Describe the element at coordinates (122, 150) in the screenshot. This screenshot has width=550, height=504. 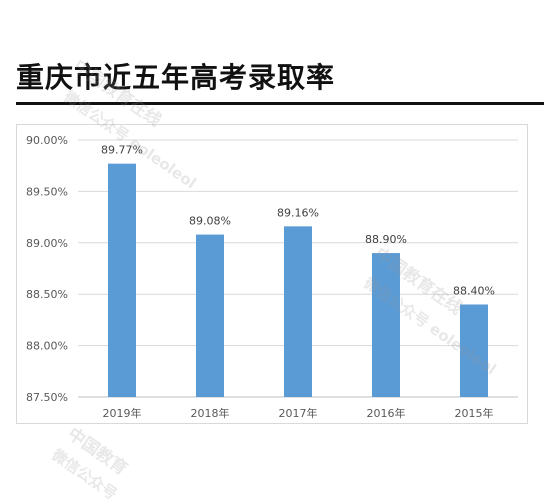
I see `data-label: 89.77%` at that location.